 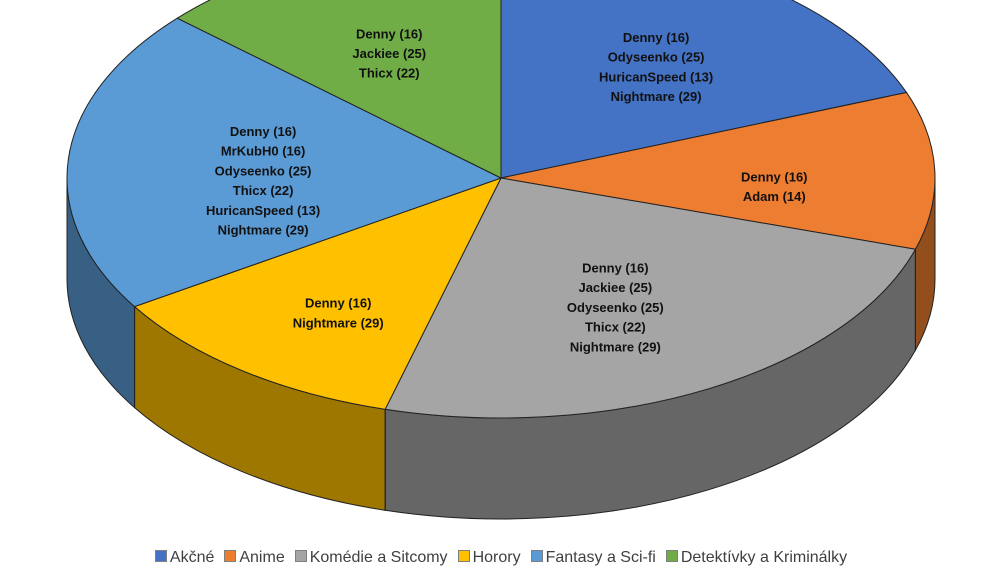 What do you see at coordinates (192, 557) in the screenshot?
I see `legend-label: Akčné` at bounding box center [192, 557].